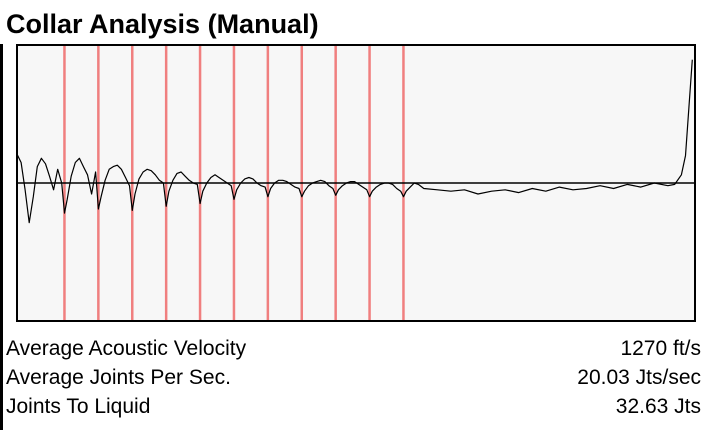  I want to click on stat-value: 32.63 Jts, so click(658, 406).